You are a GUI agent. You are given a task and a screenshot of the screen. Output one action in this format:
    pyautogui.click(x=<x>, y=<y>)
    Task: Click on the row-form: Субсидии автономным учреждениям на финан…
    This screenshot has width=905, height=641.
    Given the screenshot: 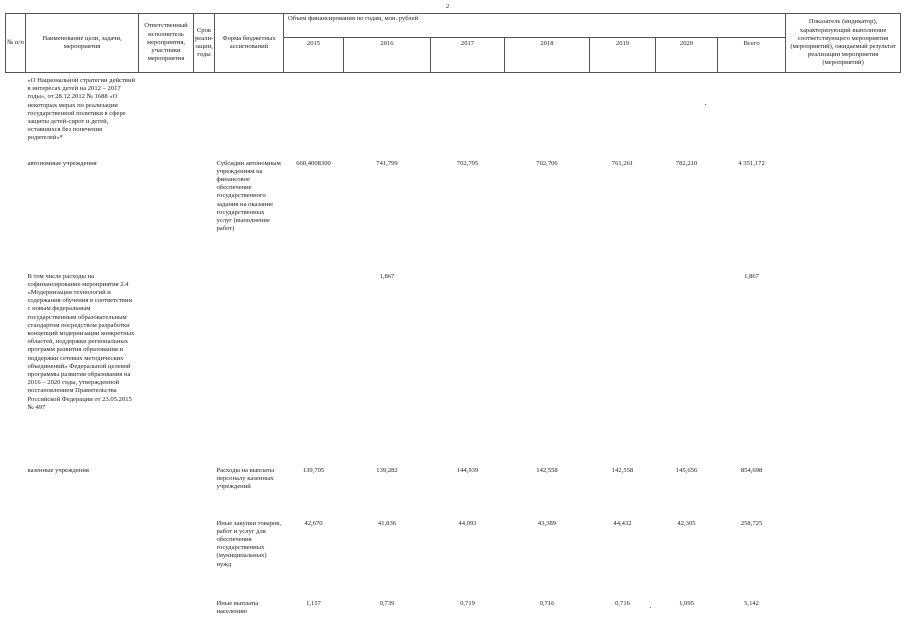 What is the action you would take?
    pyautogui.click(x=248, y=196)
    